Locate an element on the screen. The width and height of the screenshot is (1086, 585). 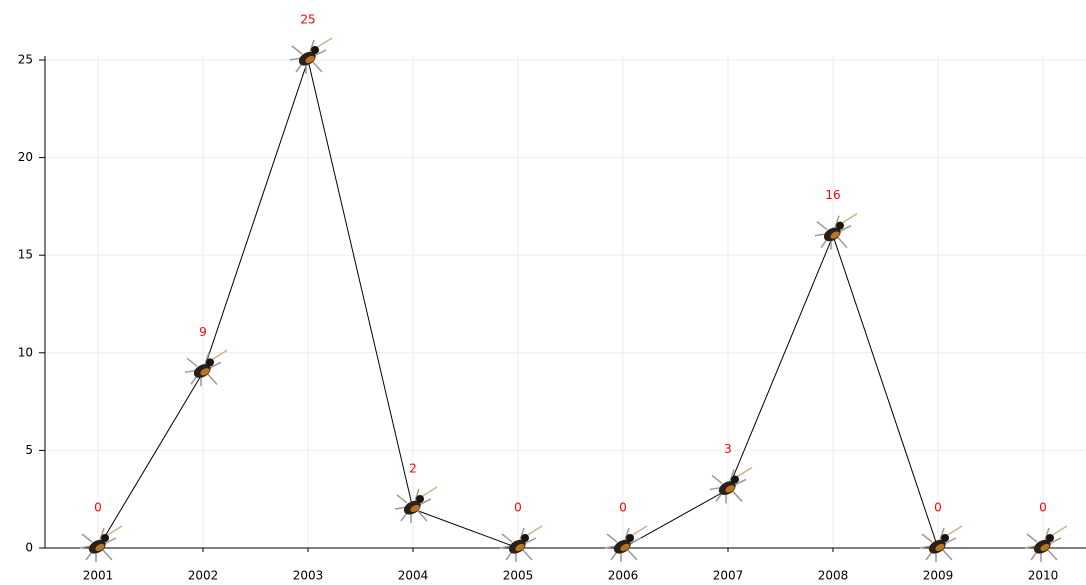
y-tick-label: 0 is located at coordinates (29, 548).